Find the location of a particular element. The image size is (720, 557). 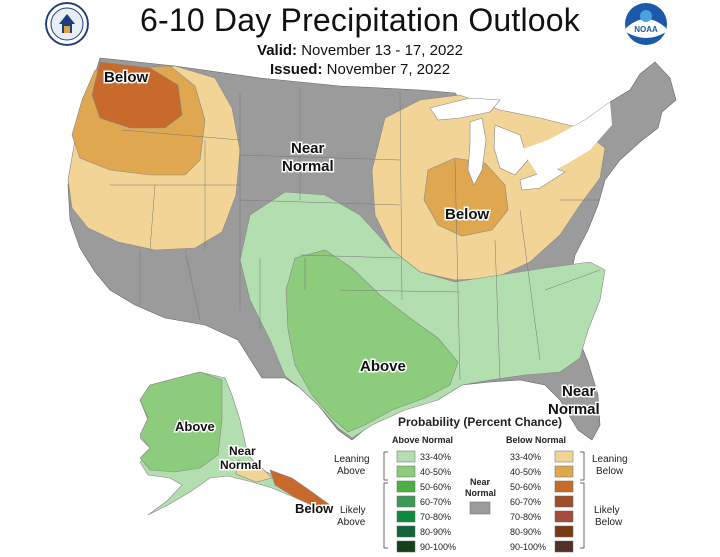

legend-likely-above-1: Likely is located at coordinates (353, 510).